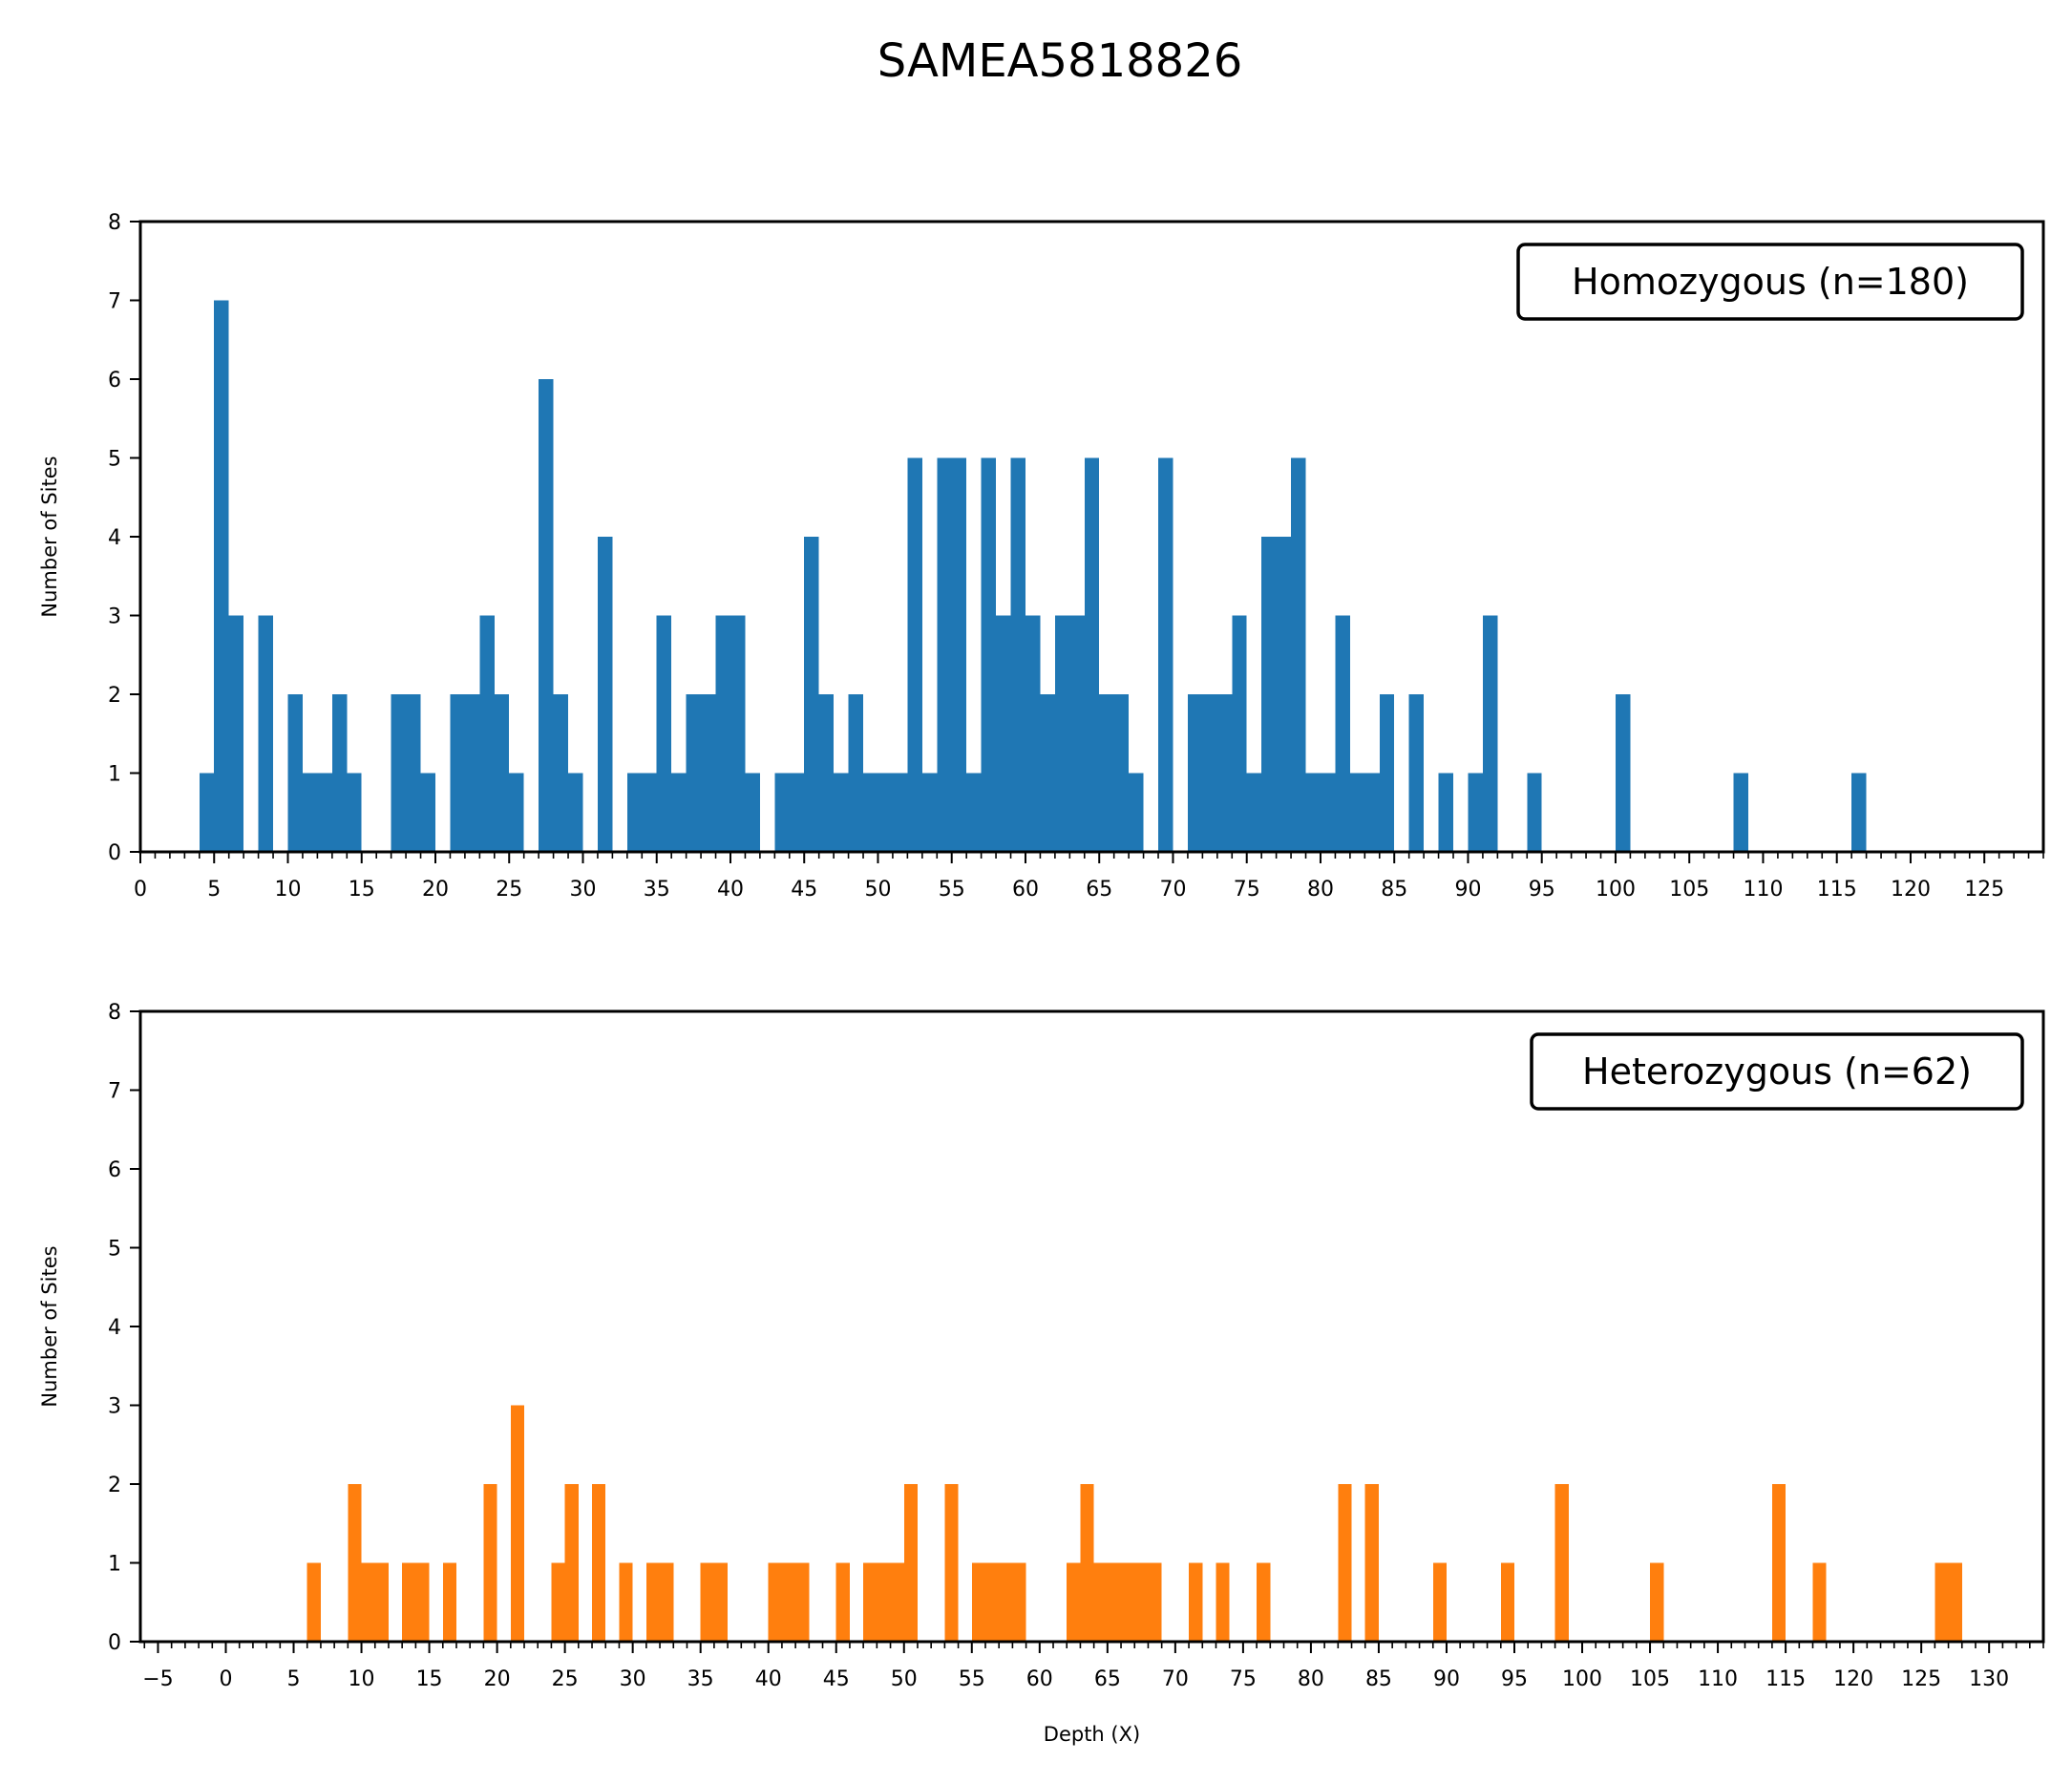 This screenshot has width=2072, height=1783. What do you see at coordinates (497, 1679) in the screenshot?
I see `x-tick-label: 20` at bounding box center [497, 1679].